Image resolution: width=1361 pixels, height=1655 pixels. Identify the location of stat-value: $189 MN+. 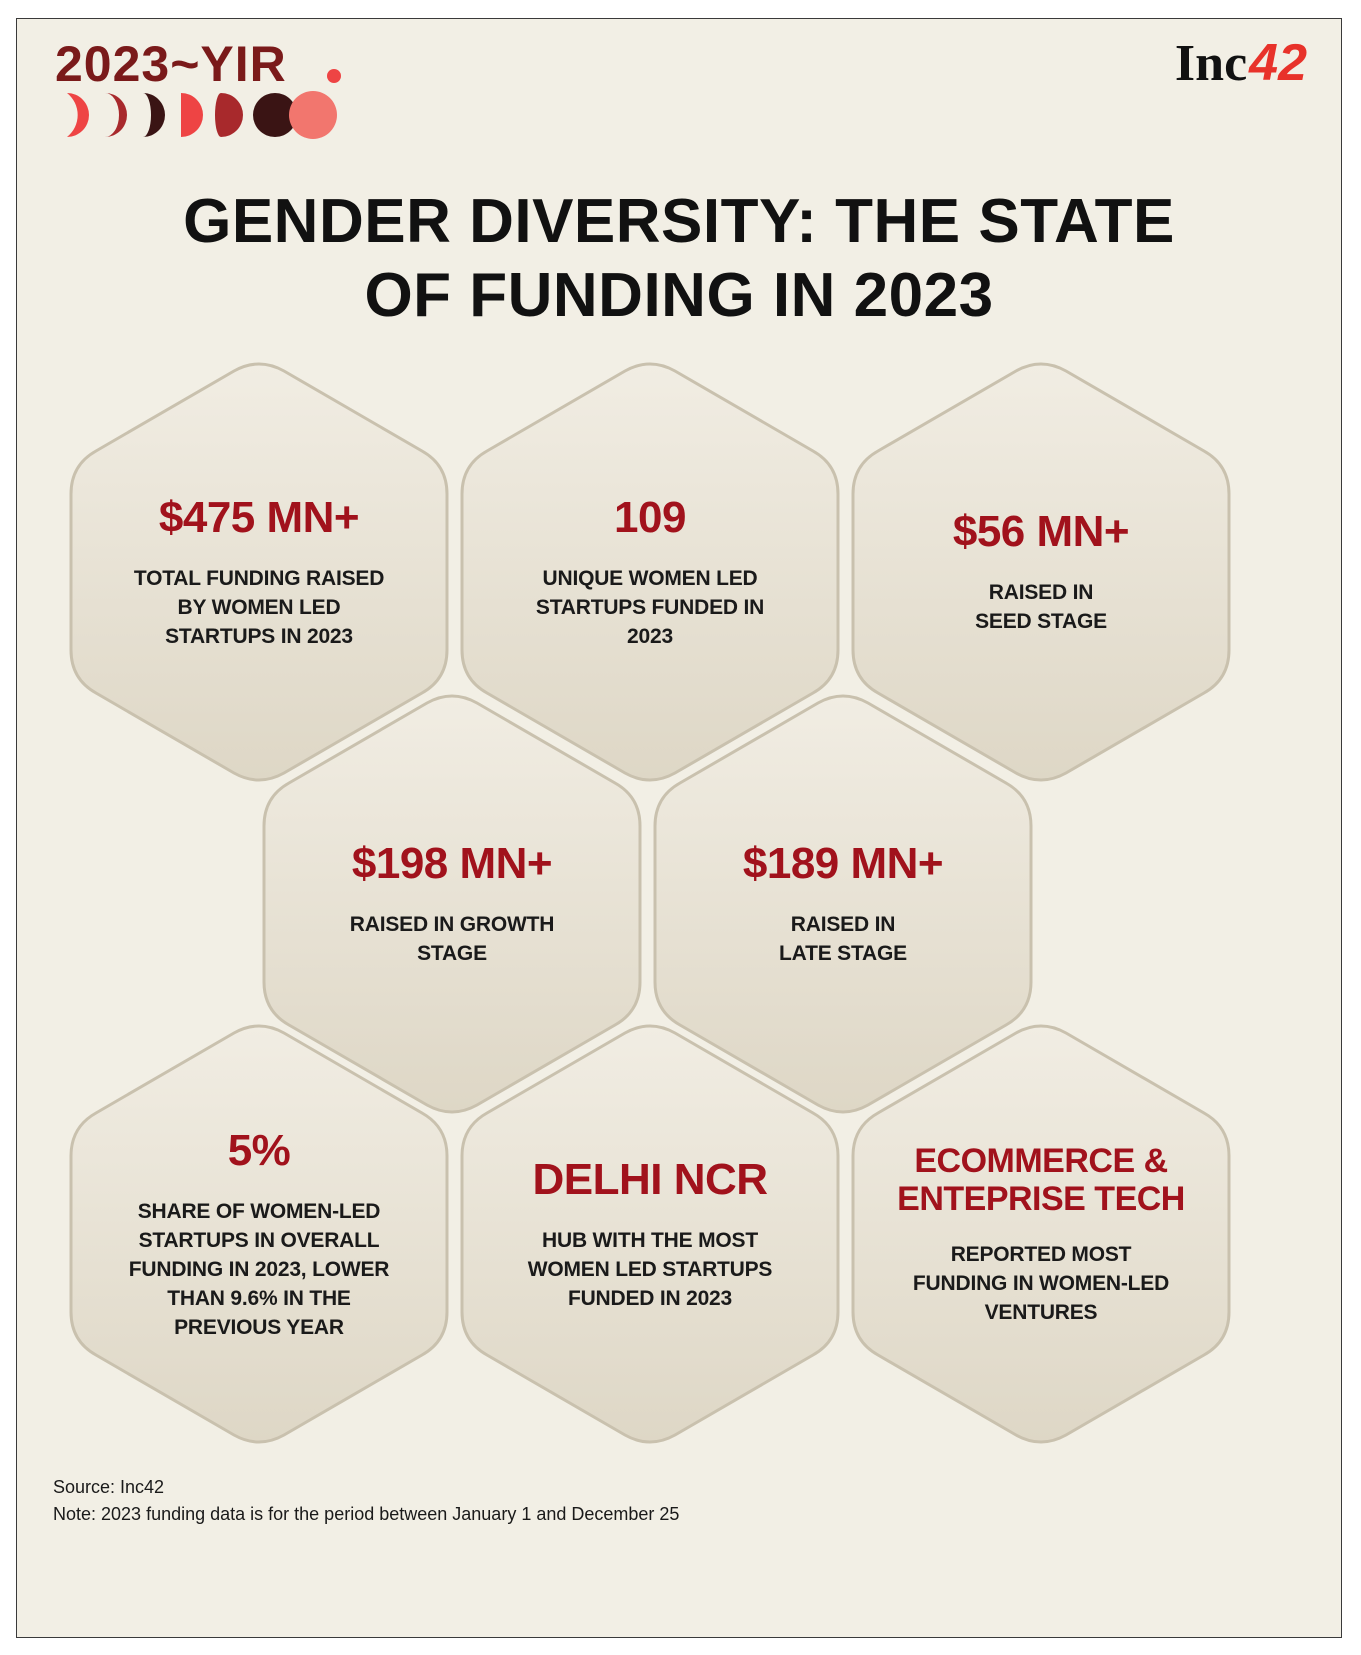
(843, 863).